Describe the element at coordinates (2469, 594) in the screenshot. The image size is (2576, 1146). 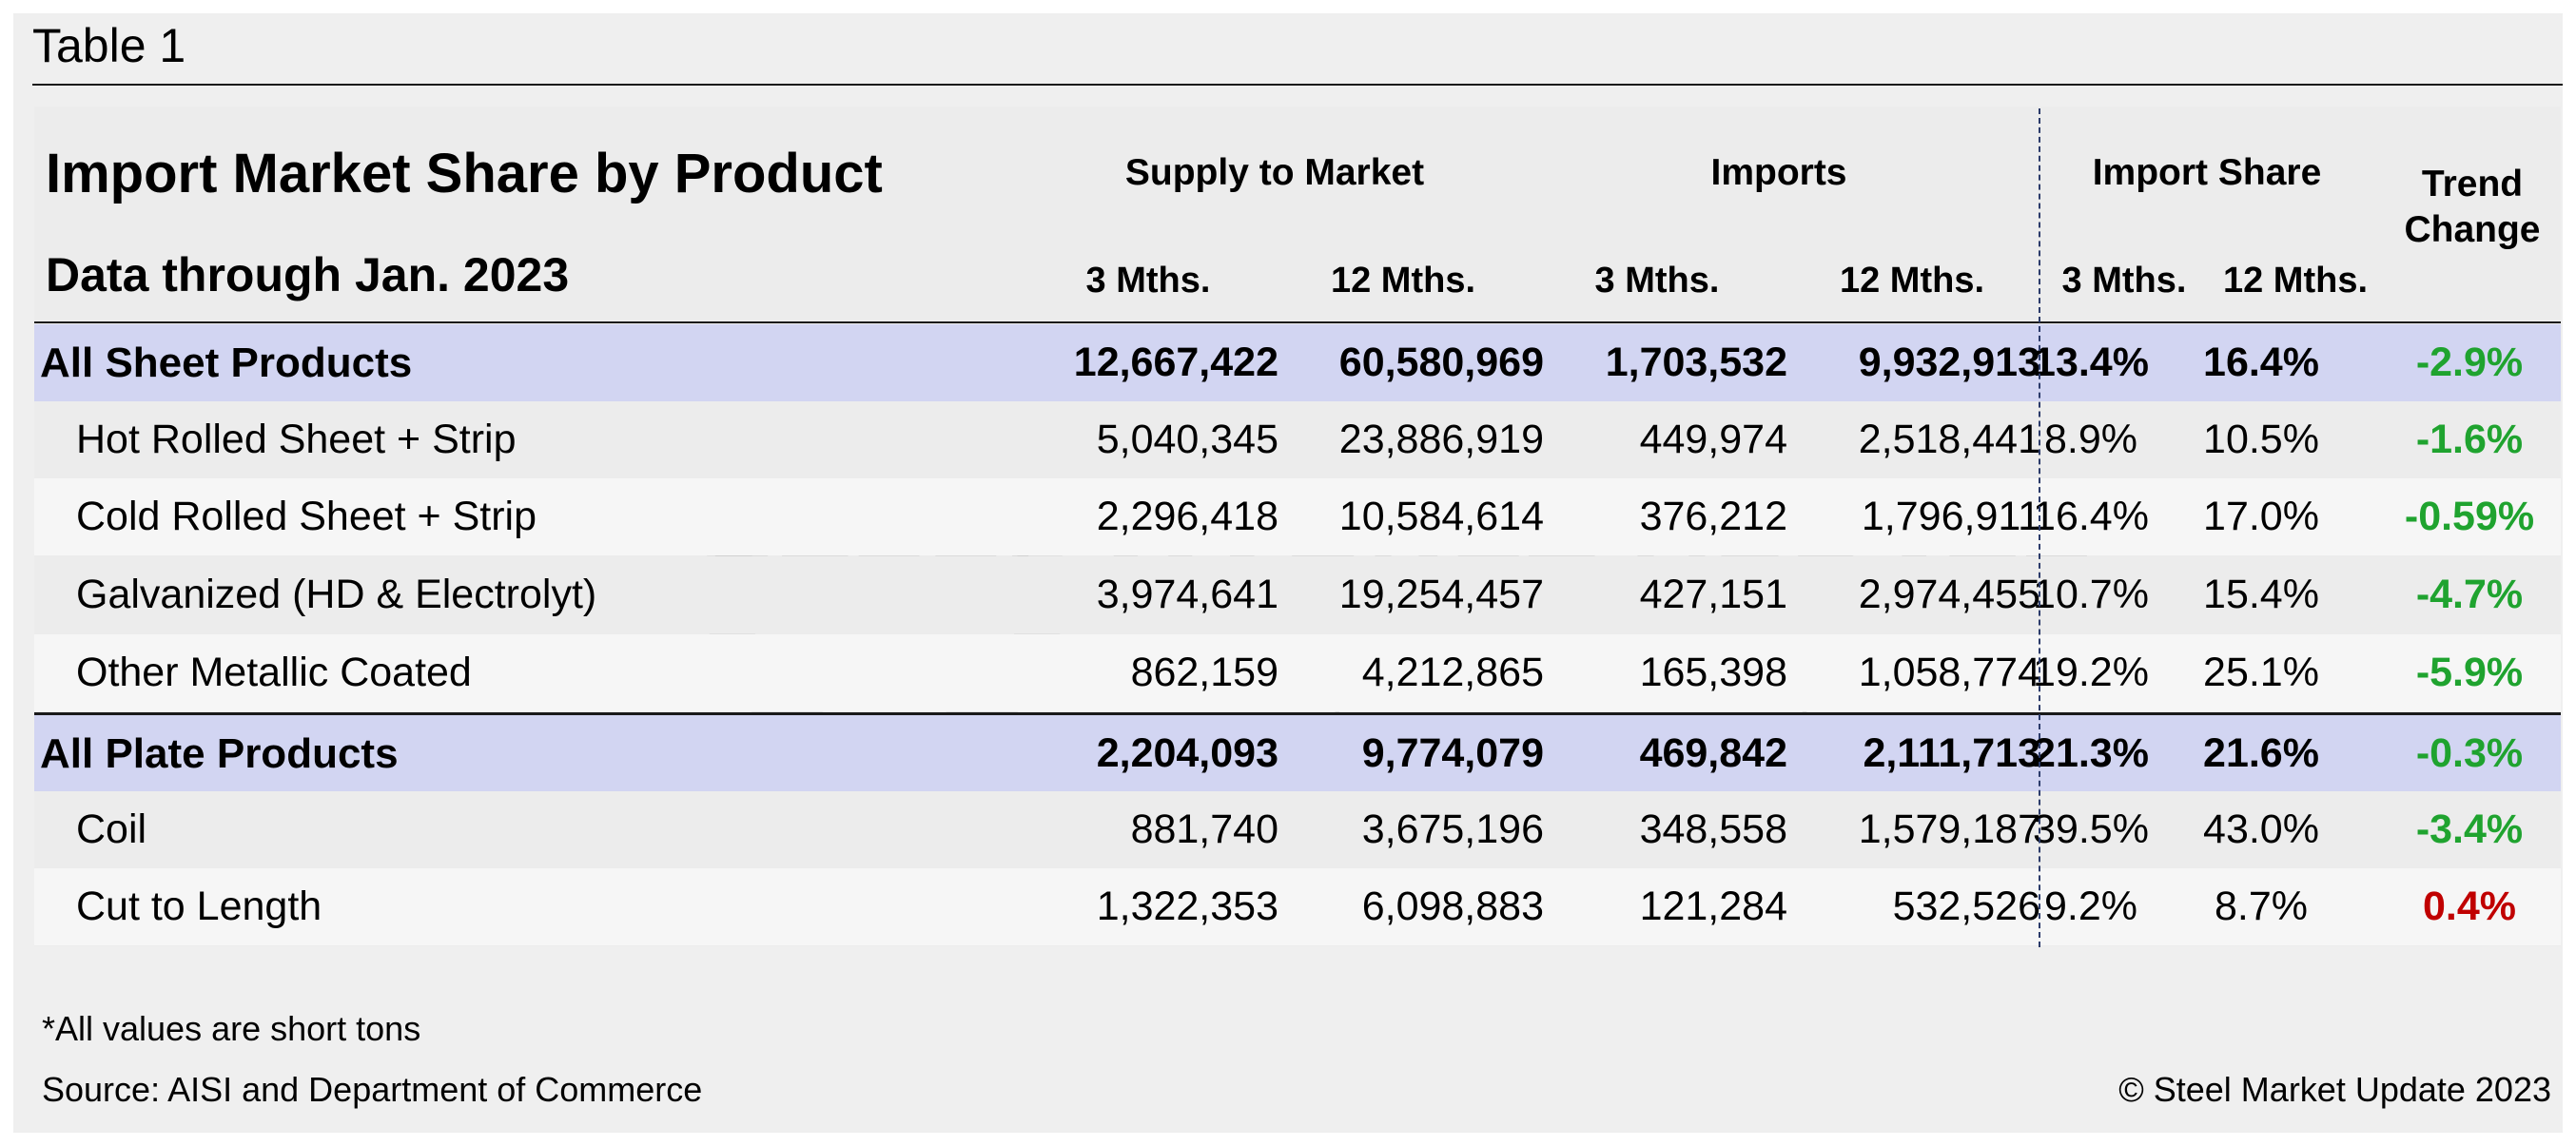
I see `cell-trend-change: -4.7%` at that location.